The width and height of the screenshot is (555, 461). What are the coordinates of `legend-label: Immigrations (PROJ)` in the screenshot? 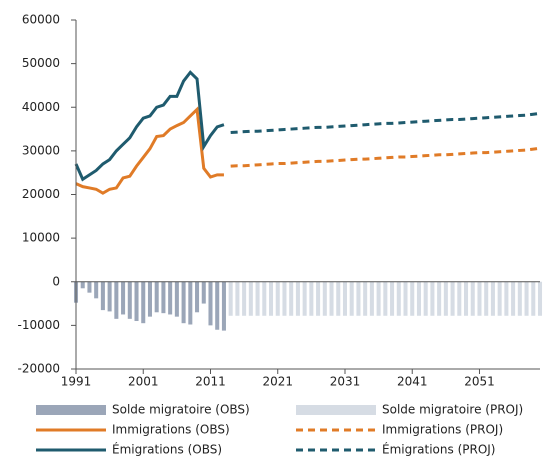 It's located at (442, 430).